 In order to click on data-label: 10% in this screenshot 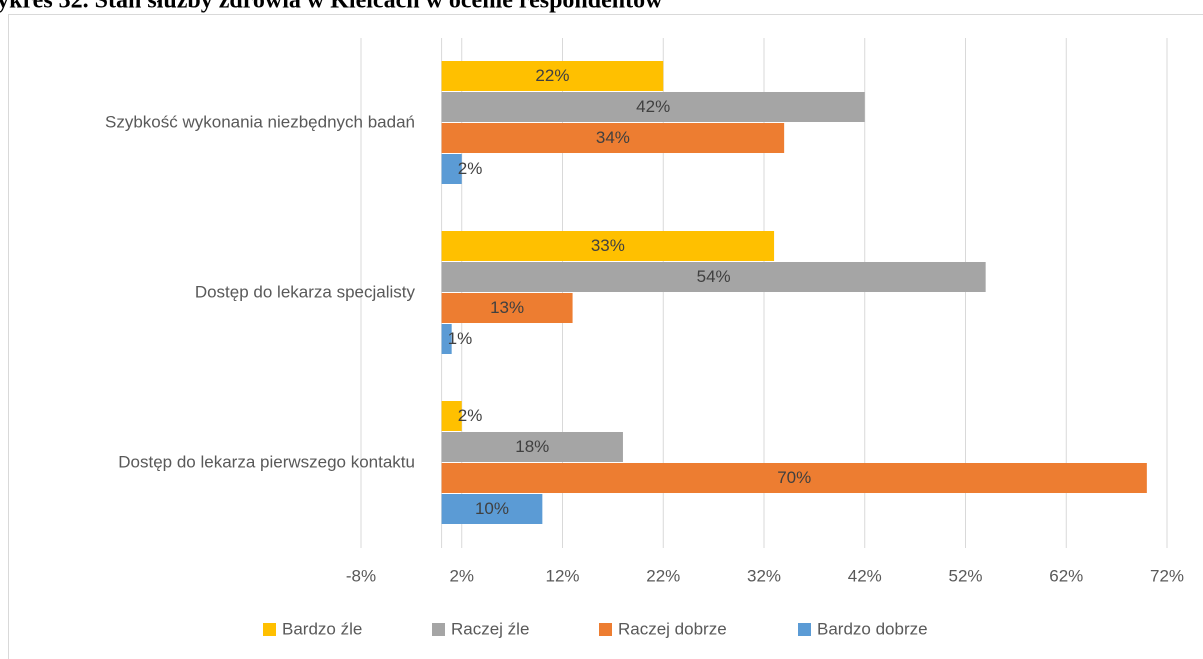, I will do `click(492, 508)`.